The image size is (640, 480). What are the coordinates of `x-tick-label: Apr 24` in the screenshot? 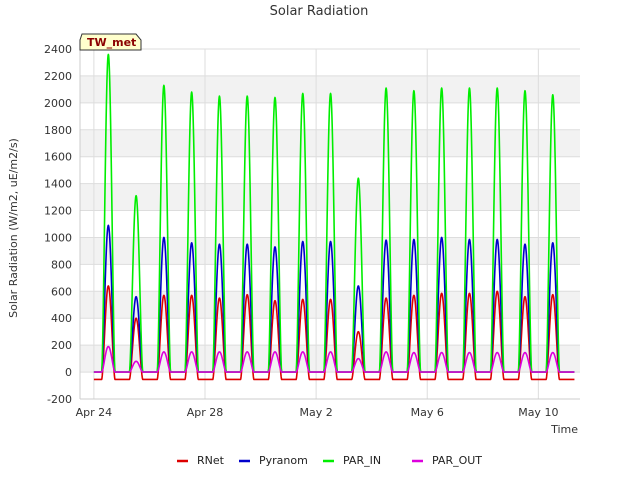 It's located at (94, 412).